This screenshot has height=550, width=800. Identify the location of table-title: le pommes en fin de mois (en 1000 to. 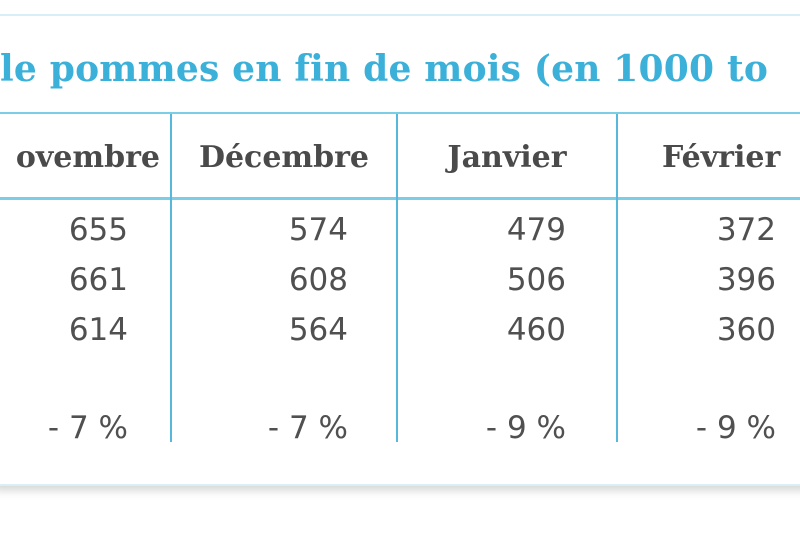
(384, 69).